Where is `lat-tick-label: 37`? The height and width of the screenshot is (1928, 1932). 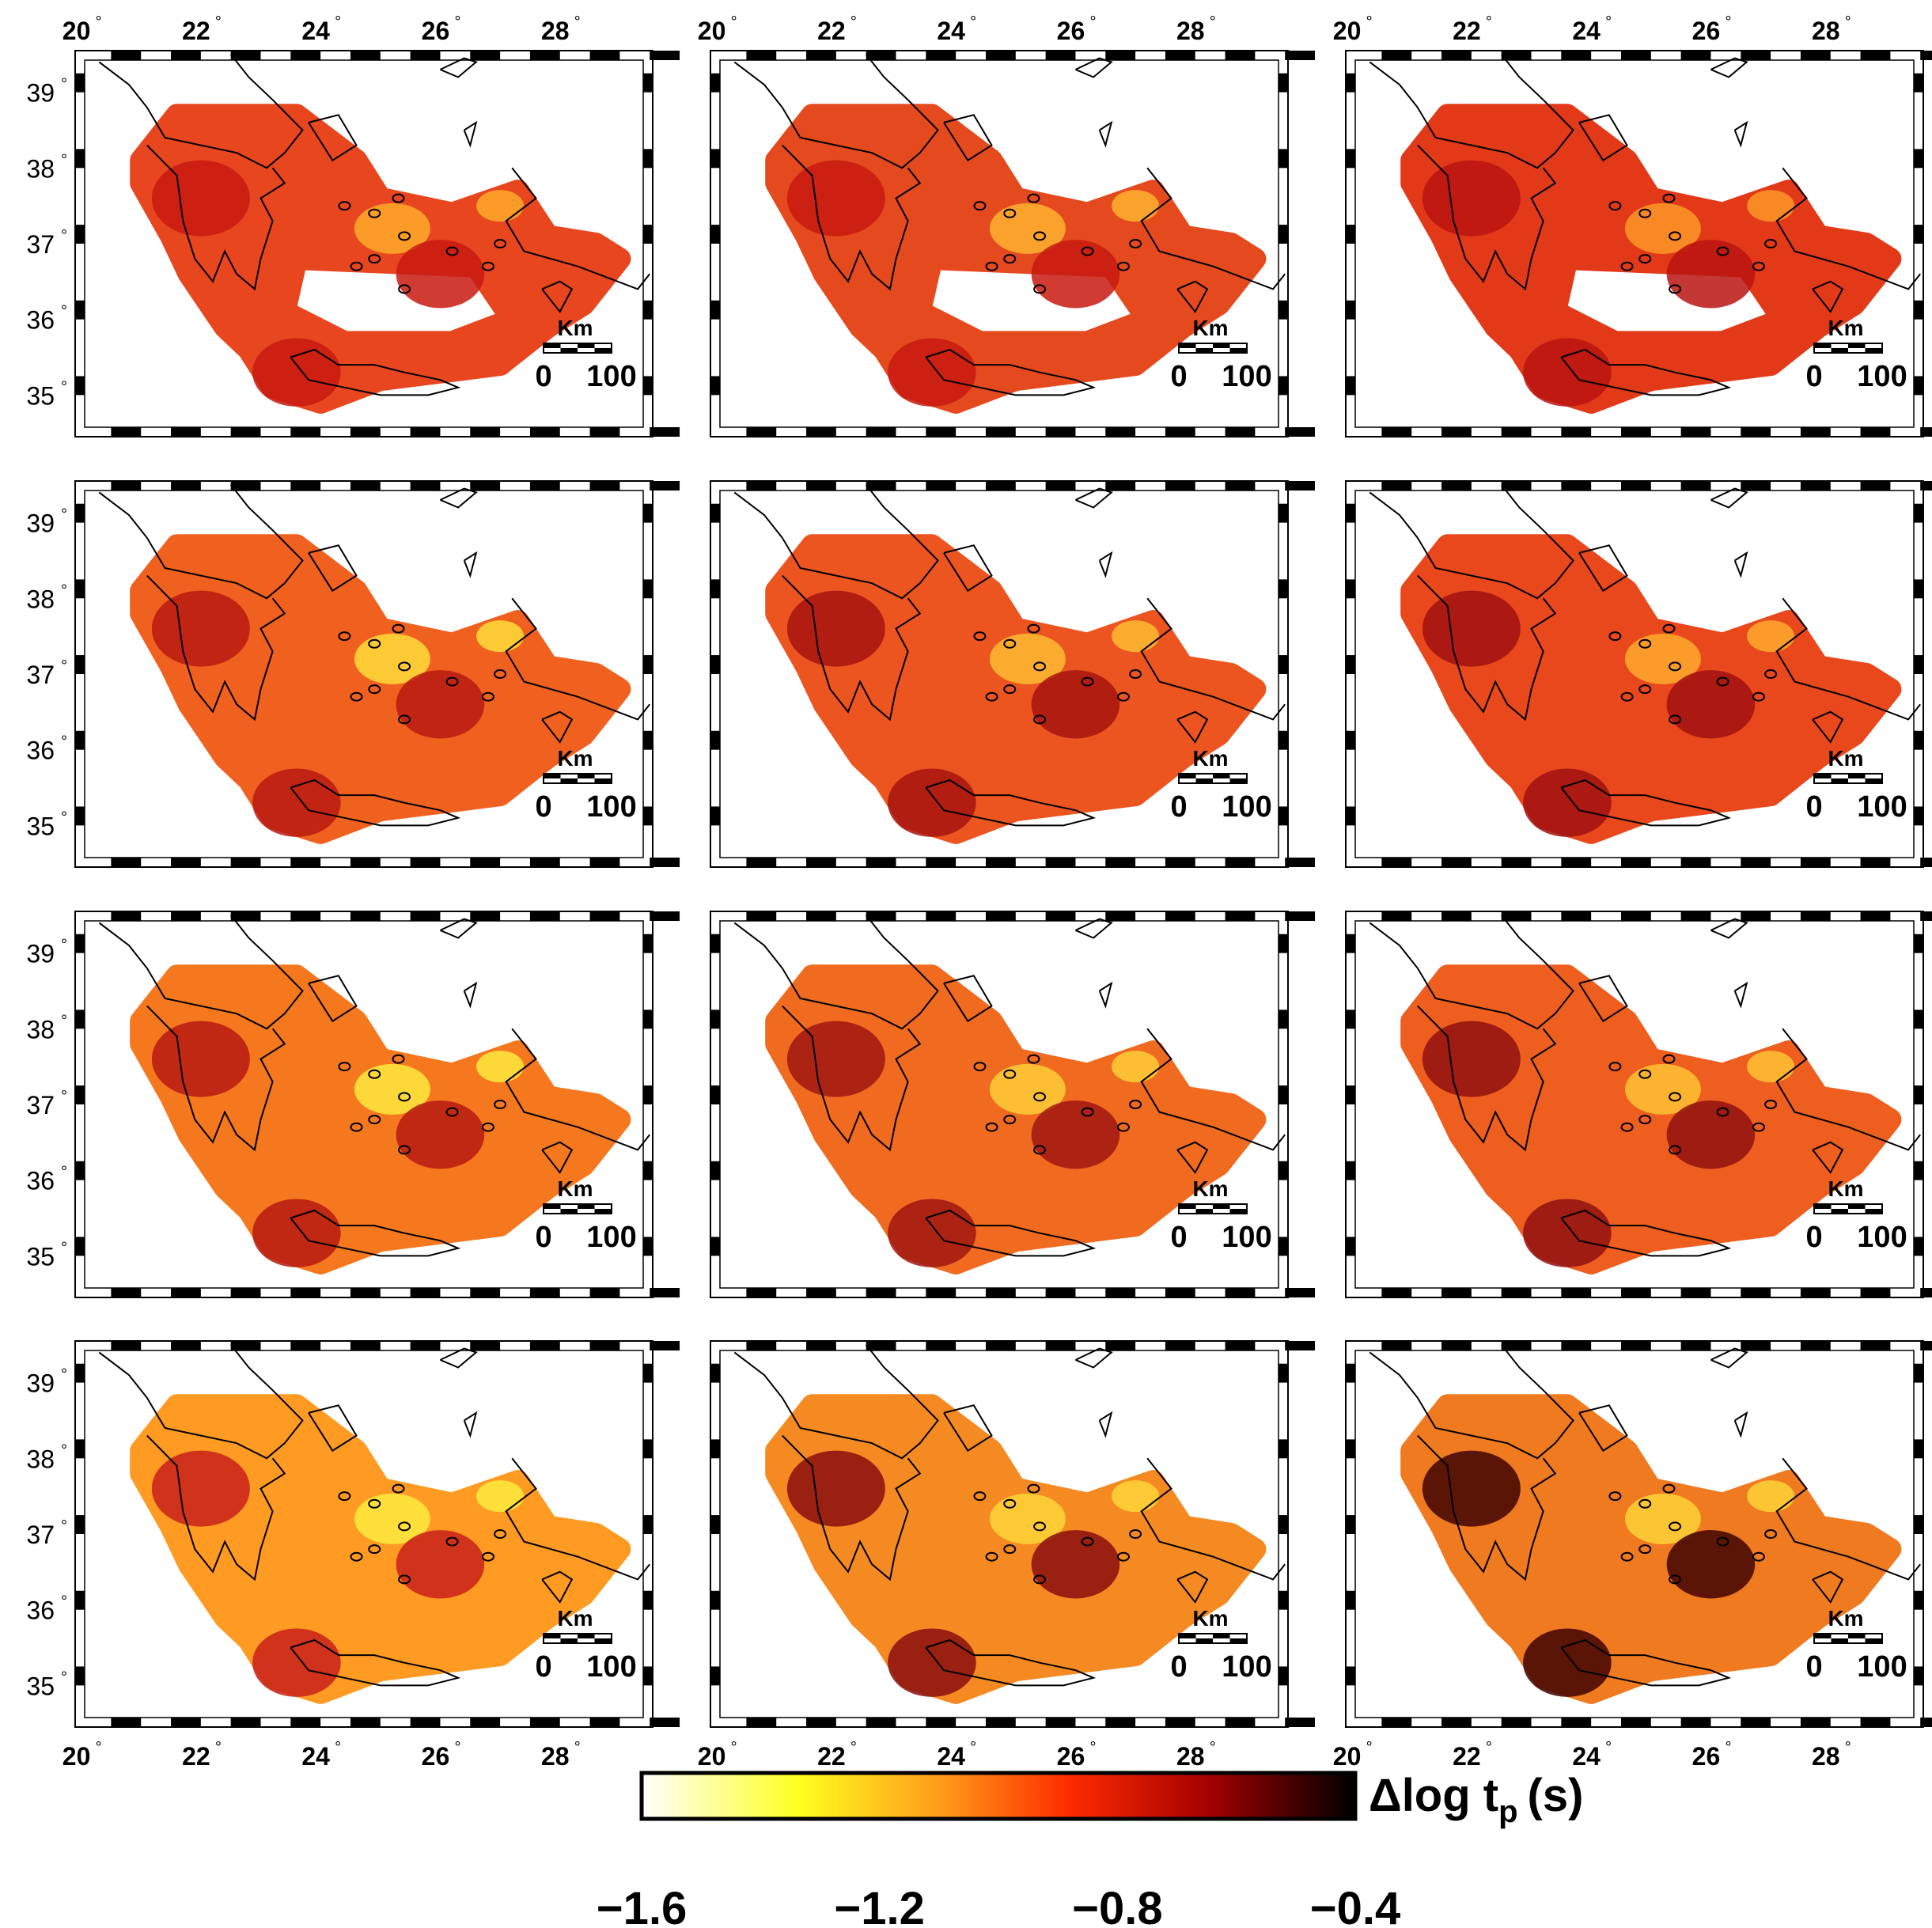 lat-tick-label: 37 is located at coordinates (40, 1105).